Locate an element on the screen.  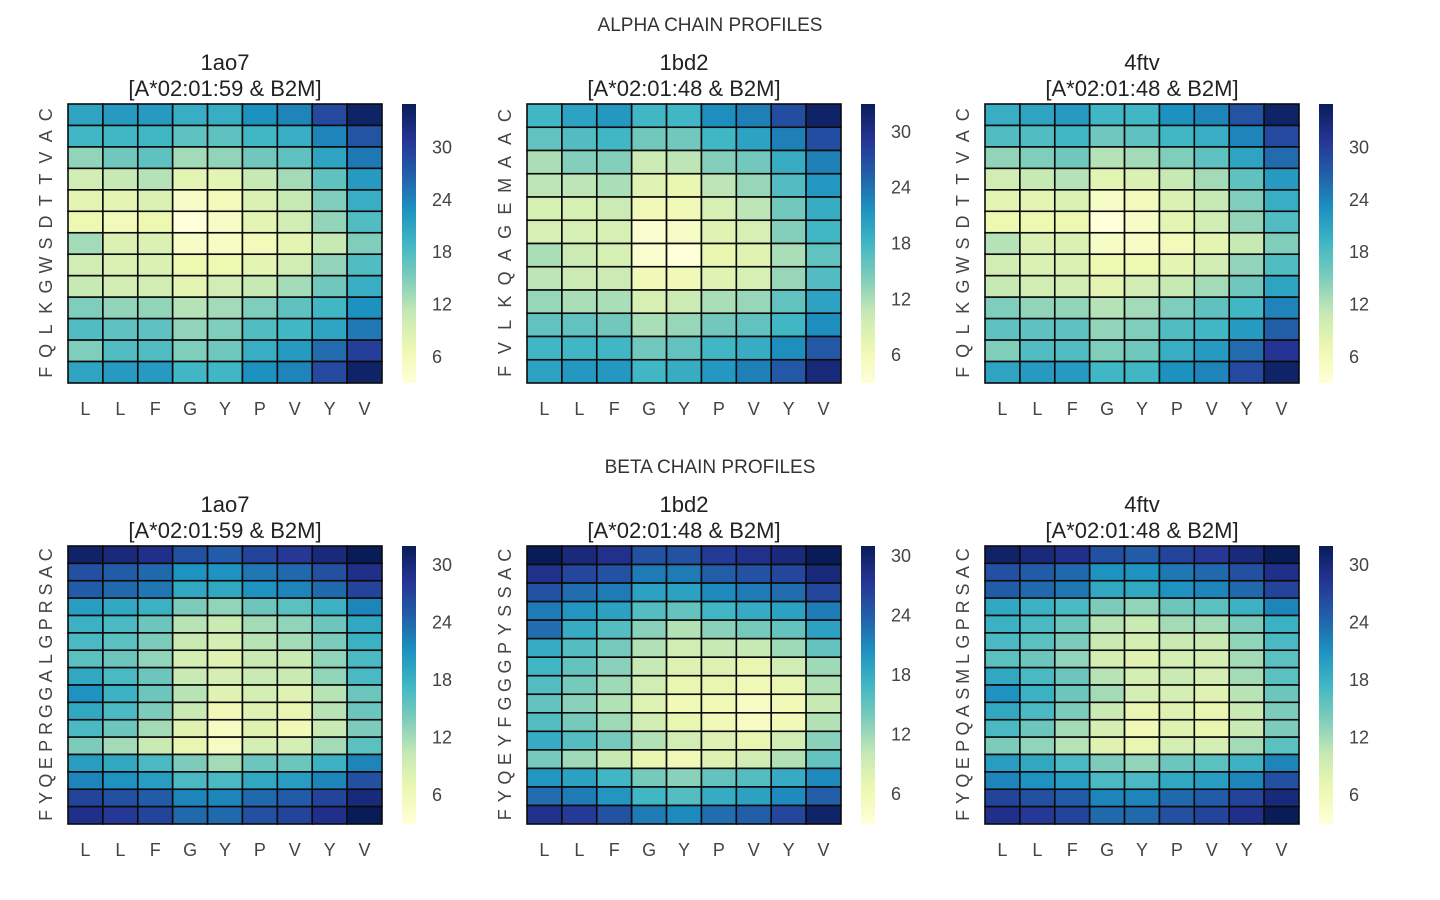
y-tick-label: P is located at coordinates (505, 648).